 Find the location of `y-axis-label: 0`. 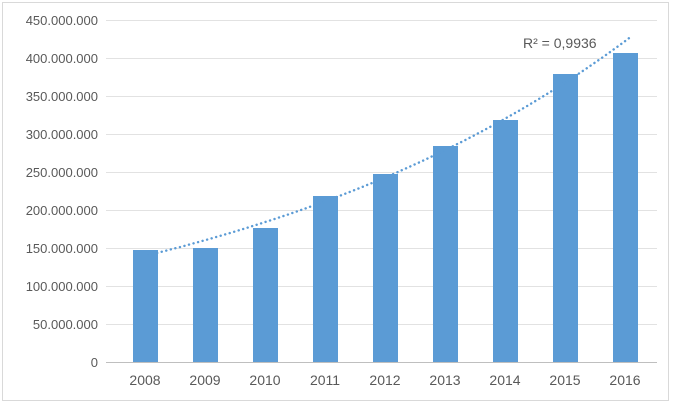

y-axis-label: 0 is located at coordinates (94, 362).